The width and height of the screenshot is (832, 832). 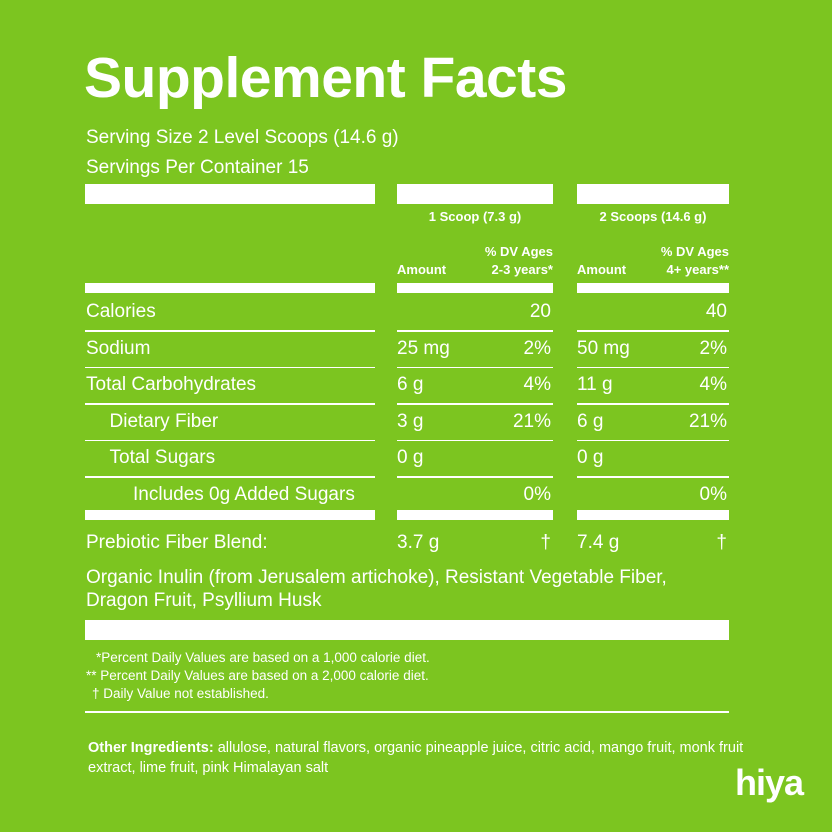 I want to click on daily-value: 40, so click(x=716, y=311).